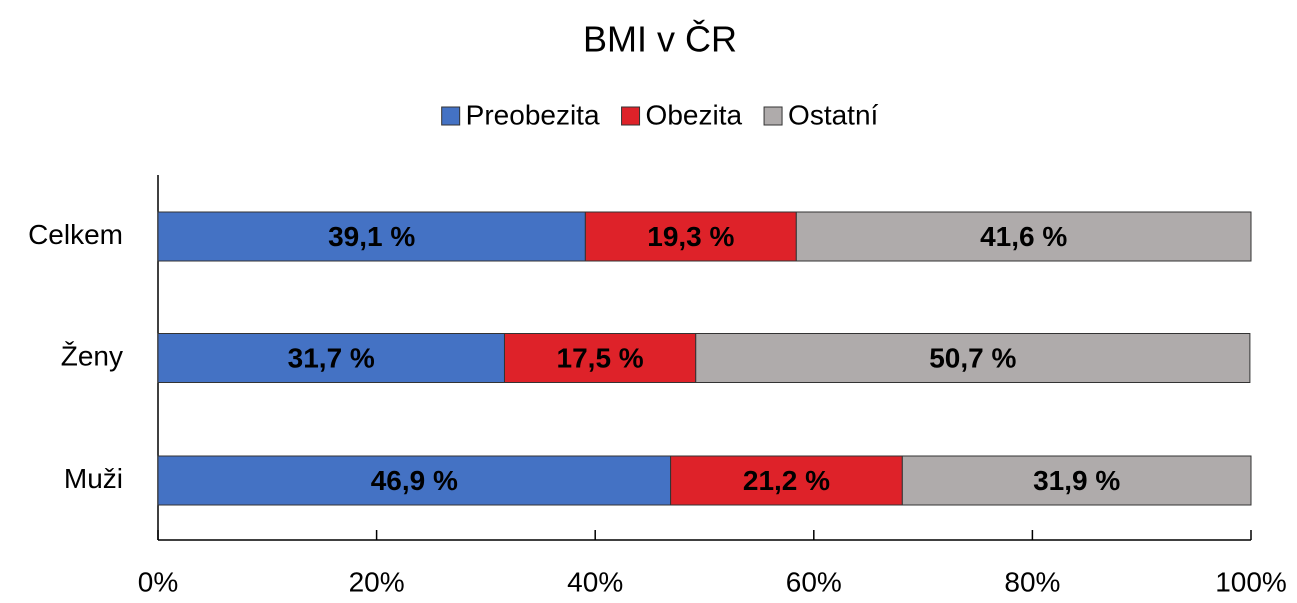  Describe the element at coordinates (92, 355) in the screenshot. I see `category-label: Ženy` at that location.